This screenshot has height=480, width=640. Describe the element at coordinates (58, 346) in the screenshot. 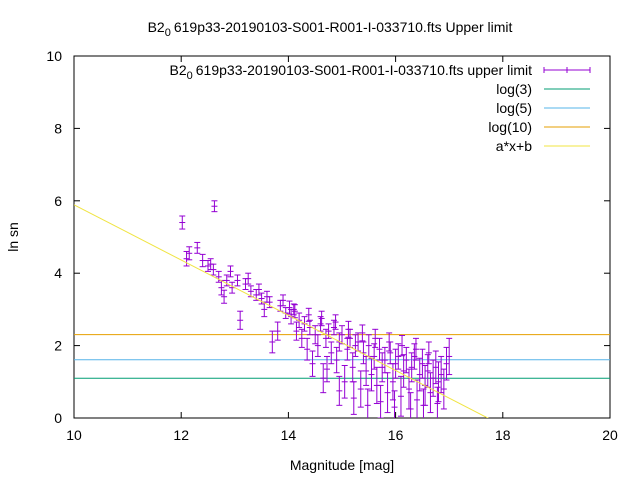

I see `y-tick-label: 2` at that location.